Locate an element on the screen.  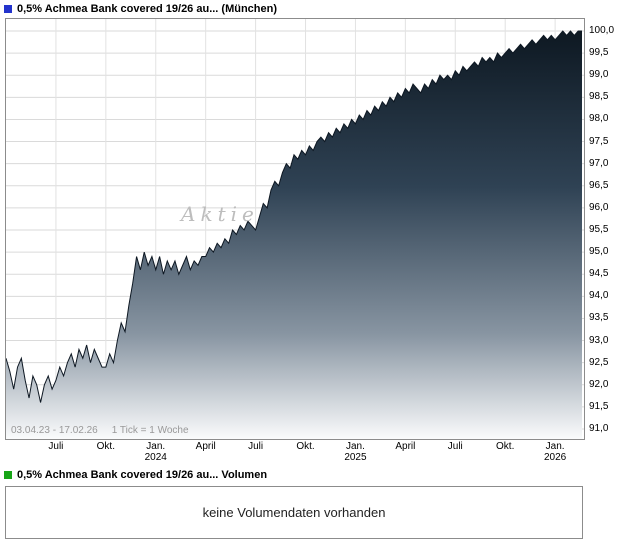
y-axis-label: 95,5 is located at coordinates (599, 229).